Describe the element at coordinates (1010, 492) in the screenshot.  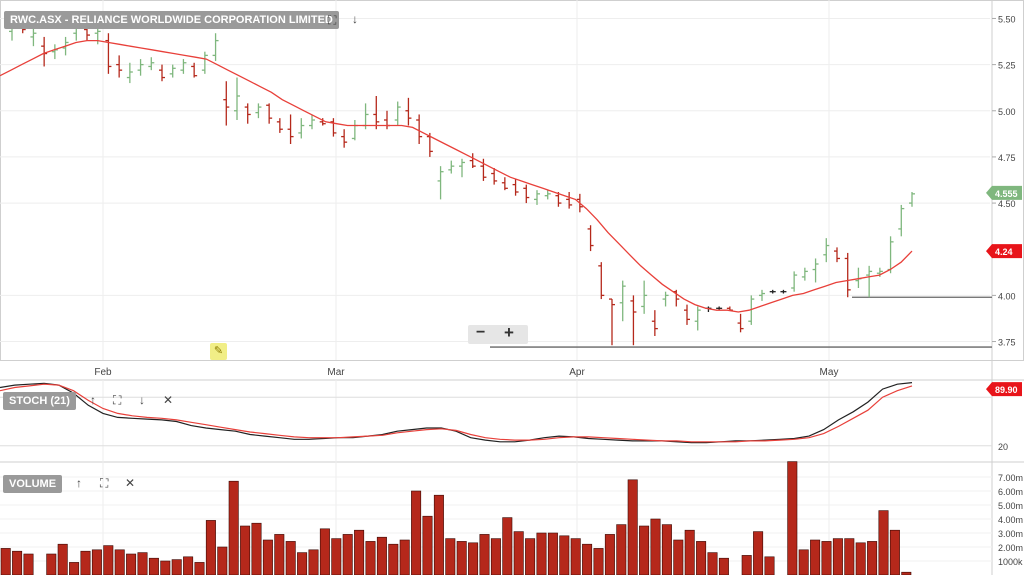
I see `volume-tick-label: 6.00m` at that location.